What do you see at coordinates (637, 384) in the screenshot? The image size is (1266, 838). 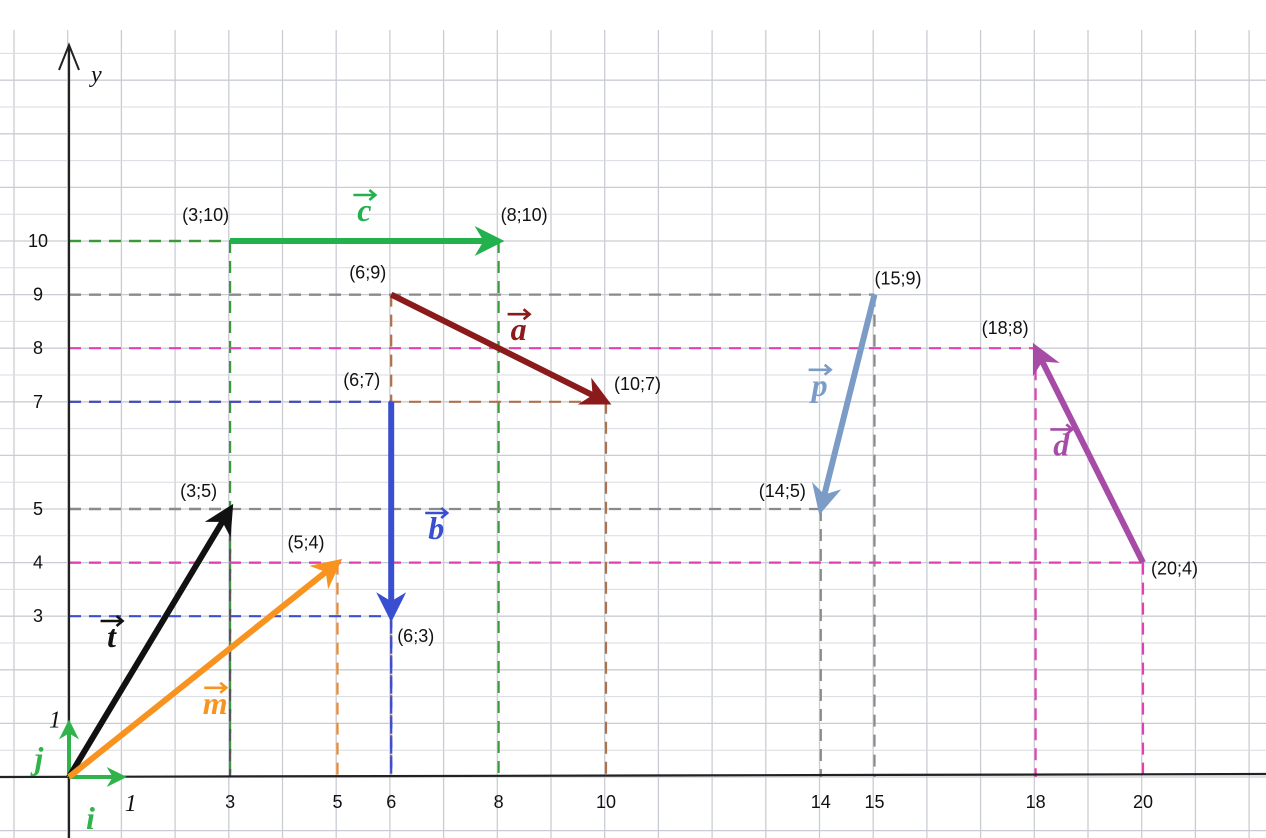 I see `point-label: (10;7)` at bounding box center [637, 384].